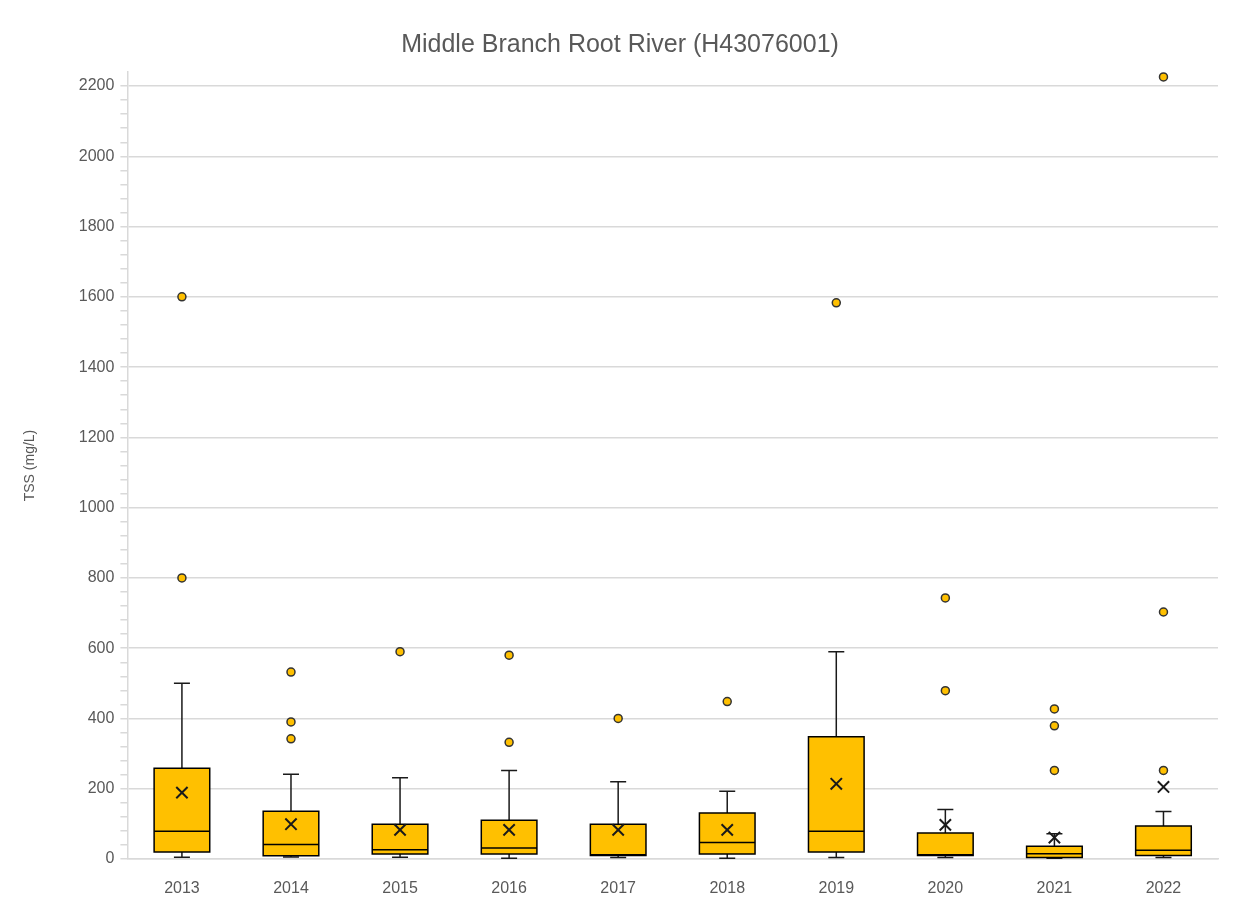 This screenshot has width=1235, height=914. Describe the element at coordinates (509, 888) in the screenshot. I see `x-tick-label: 2016` at that location.